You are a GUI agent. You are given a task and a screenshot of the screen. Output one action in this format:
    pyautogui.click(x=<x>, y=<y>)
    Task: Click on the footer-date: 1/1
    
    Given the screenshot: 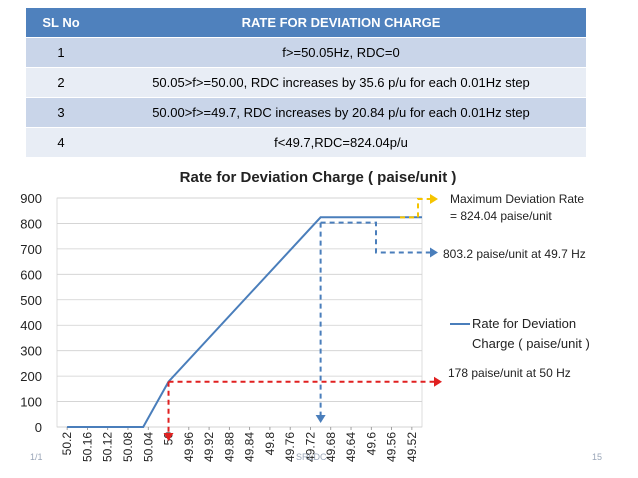 What is the action you would take?
    pyautogui.click(x=36, y=457)
    